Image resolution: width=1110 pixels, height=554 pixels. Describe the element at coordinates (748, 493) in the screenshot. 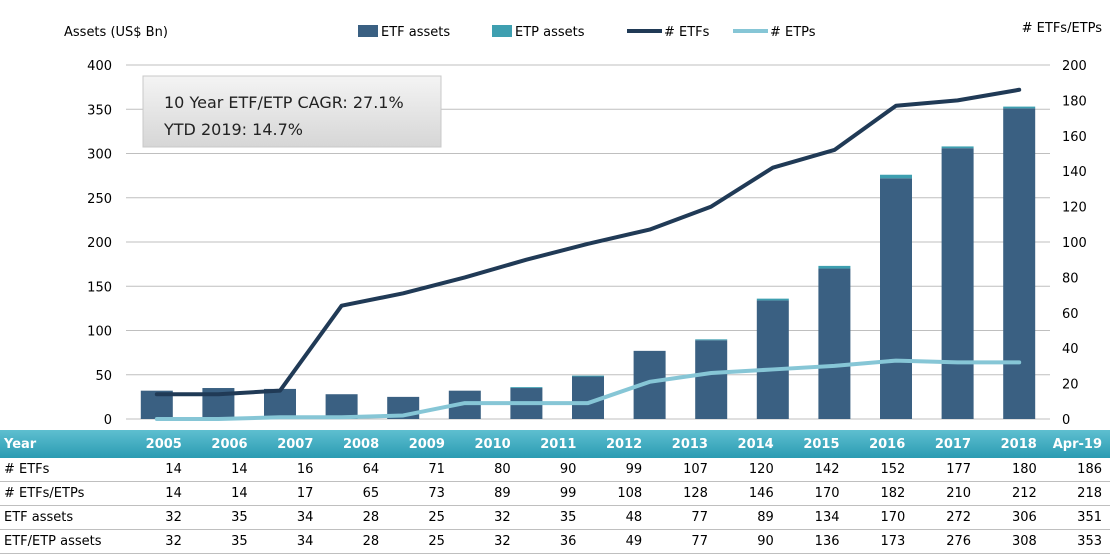

I see `table-cell: 146` at that location.